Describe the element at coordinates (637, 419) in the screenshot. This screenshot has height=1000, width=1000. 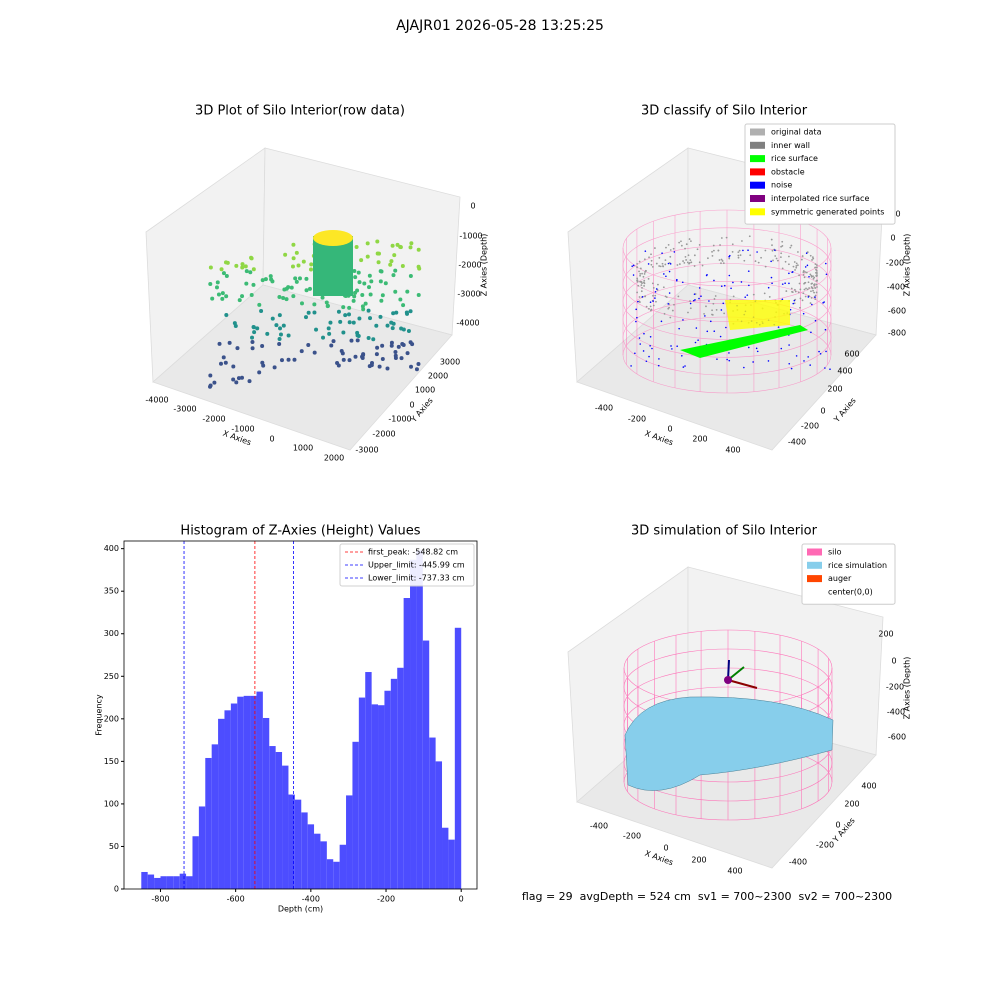
I see `x-tick-label: -200` at that location.